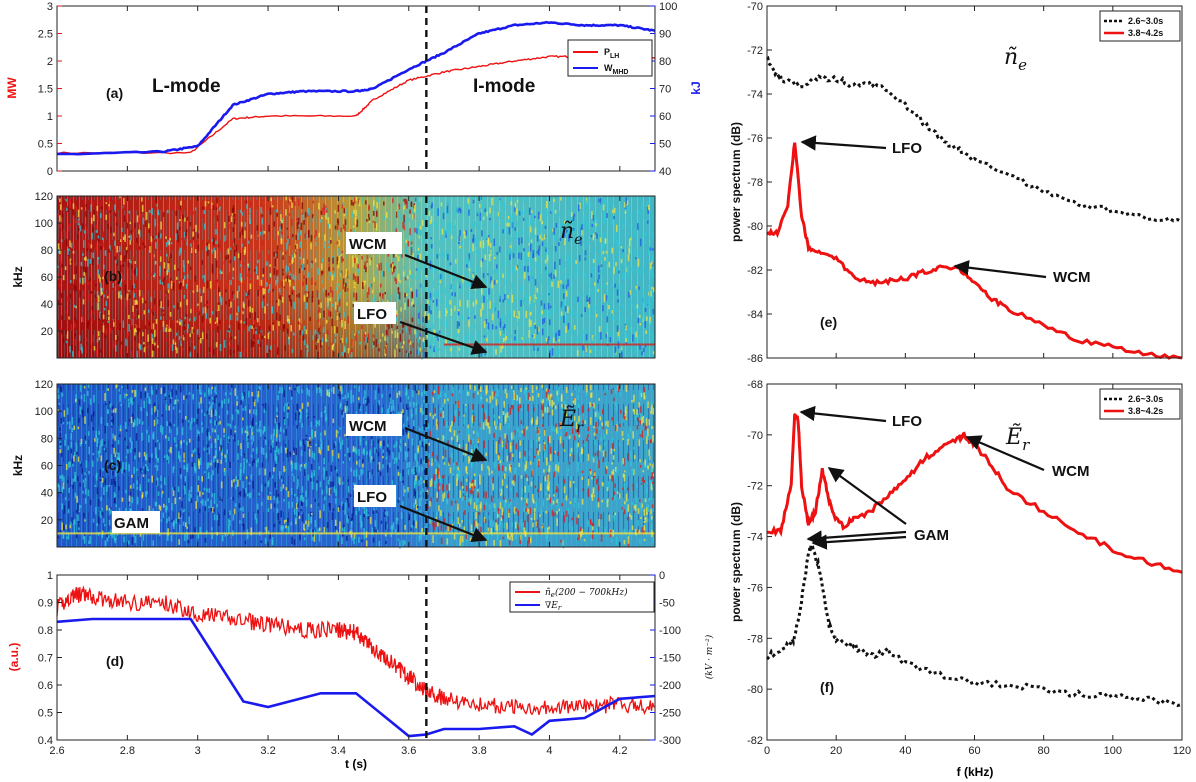  Describe the element at coordinates (665, 145) in the screenshot. I see `a-right-ytick-label: 50` at that location.